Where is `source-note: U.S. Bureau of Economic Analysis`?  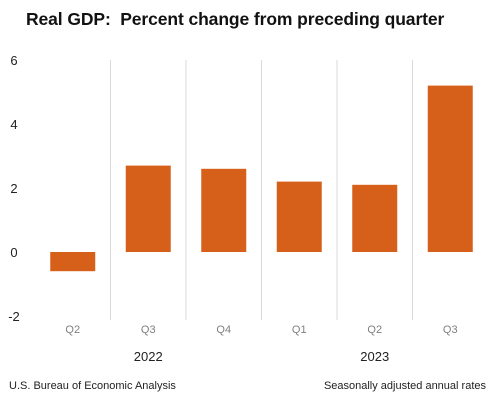
source-note: U.S. Bureau of Economic Analysis is located at coordinates (92, 386).